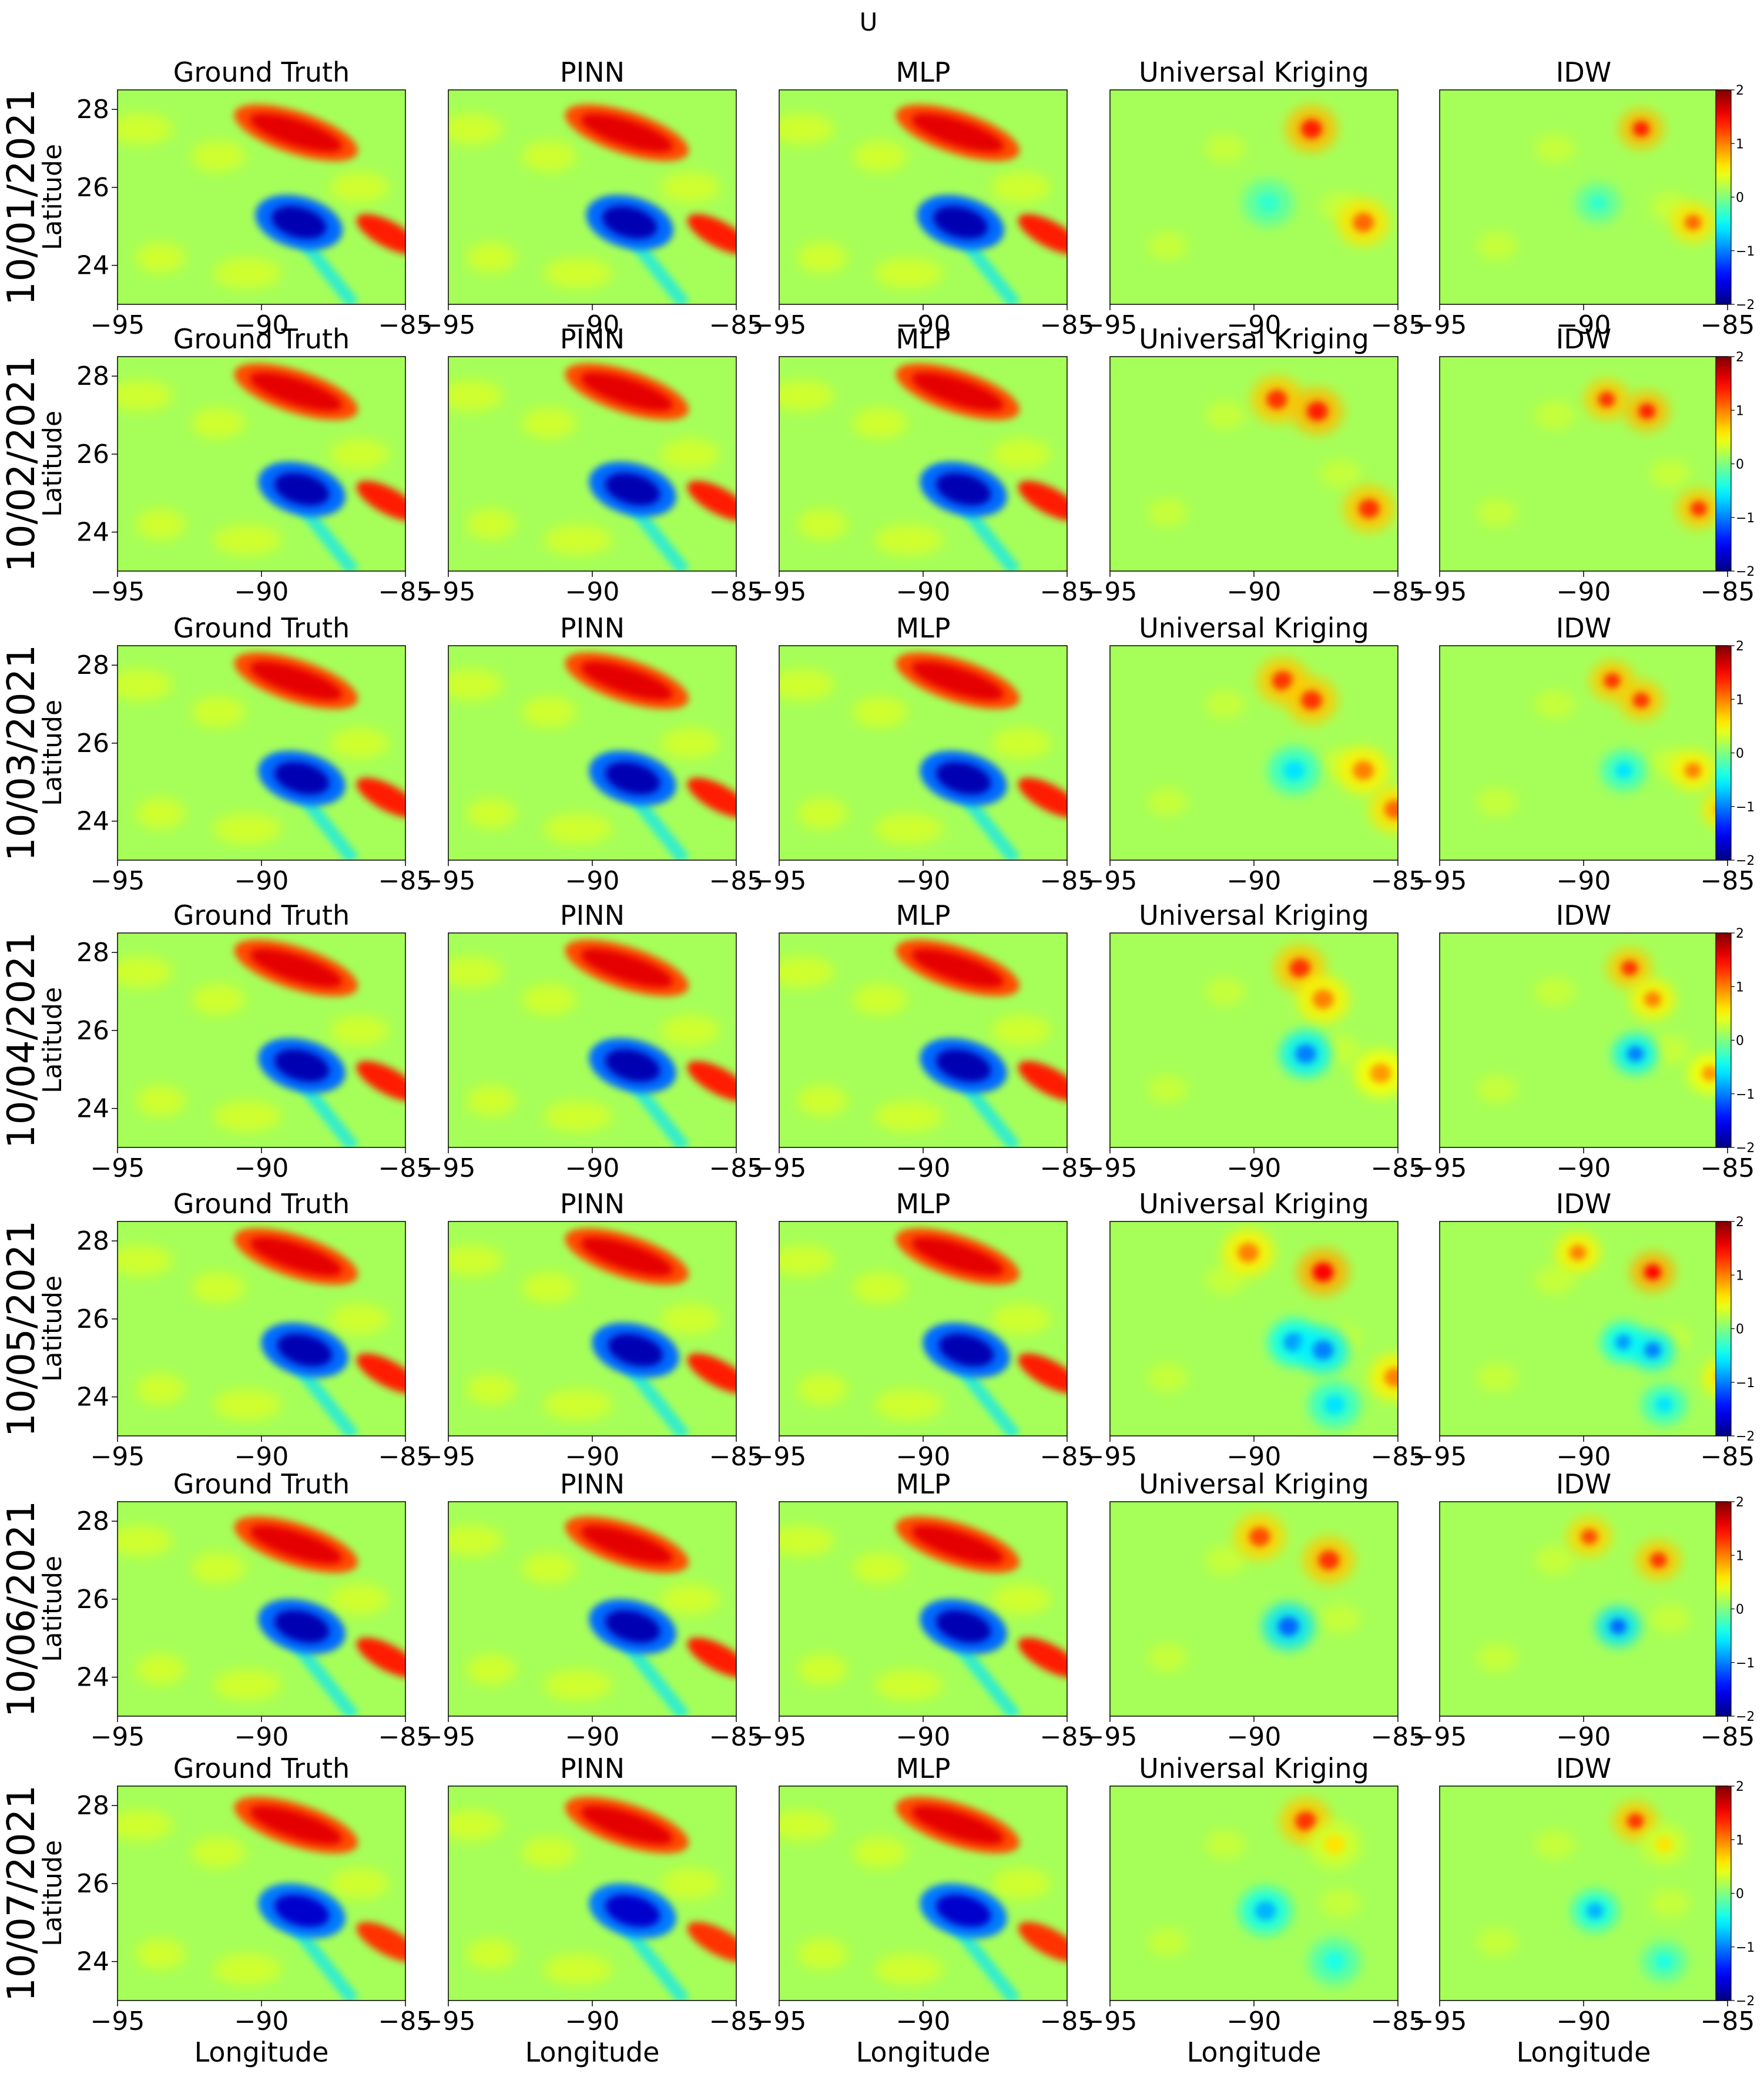 Image resolution: width=1764 pixels, height=2081 pixels. I want to click on panel-mlp: MLP −95 −90 −85, so click(923, 1330).